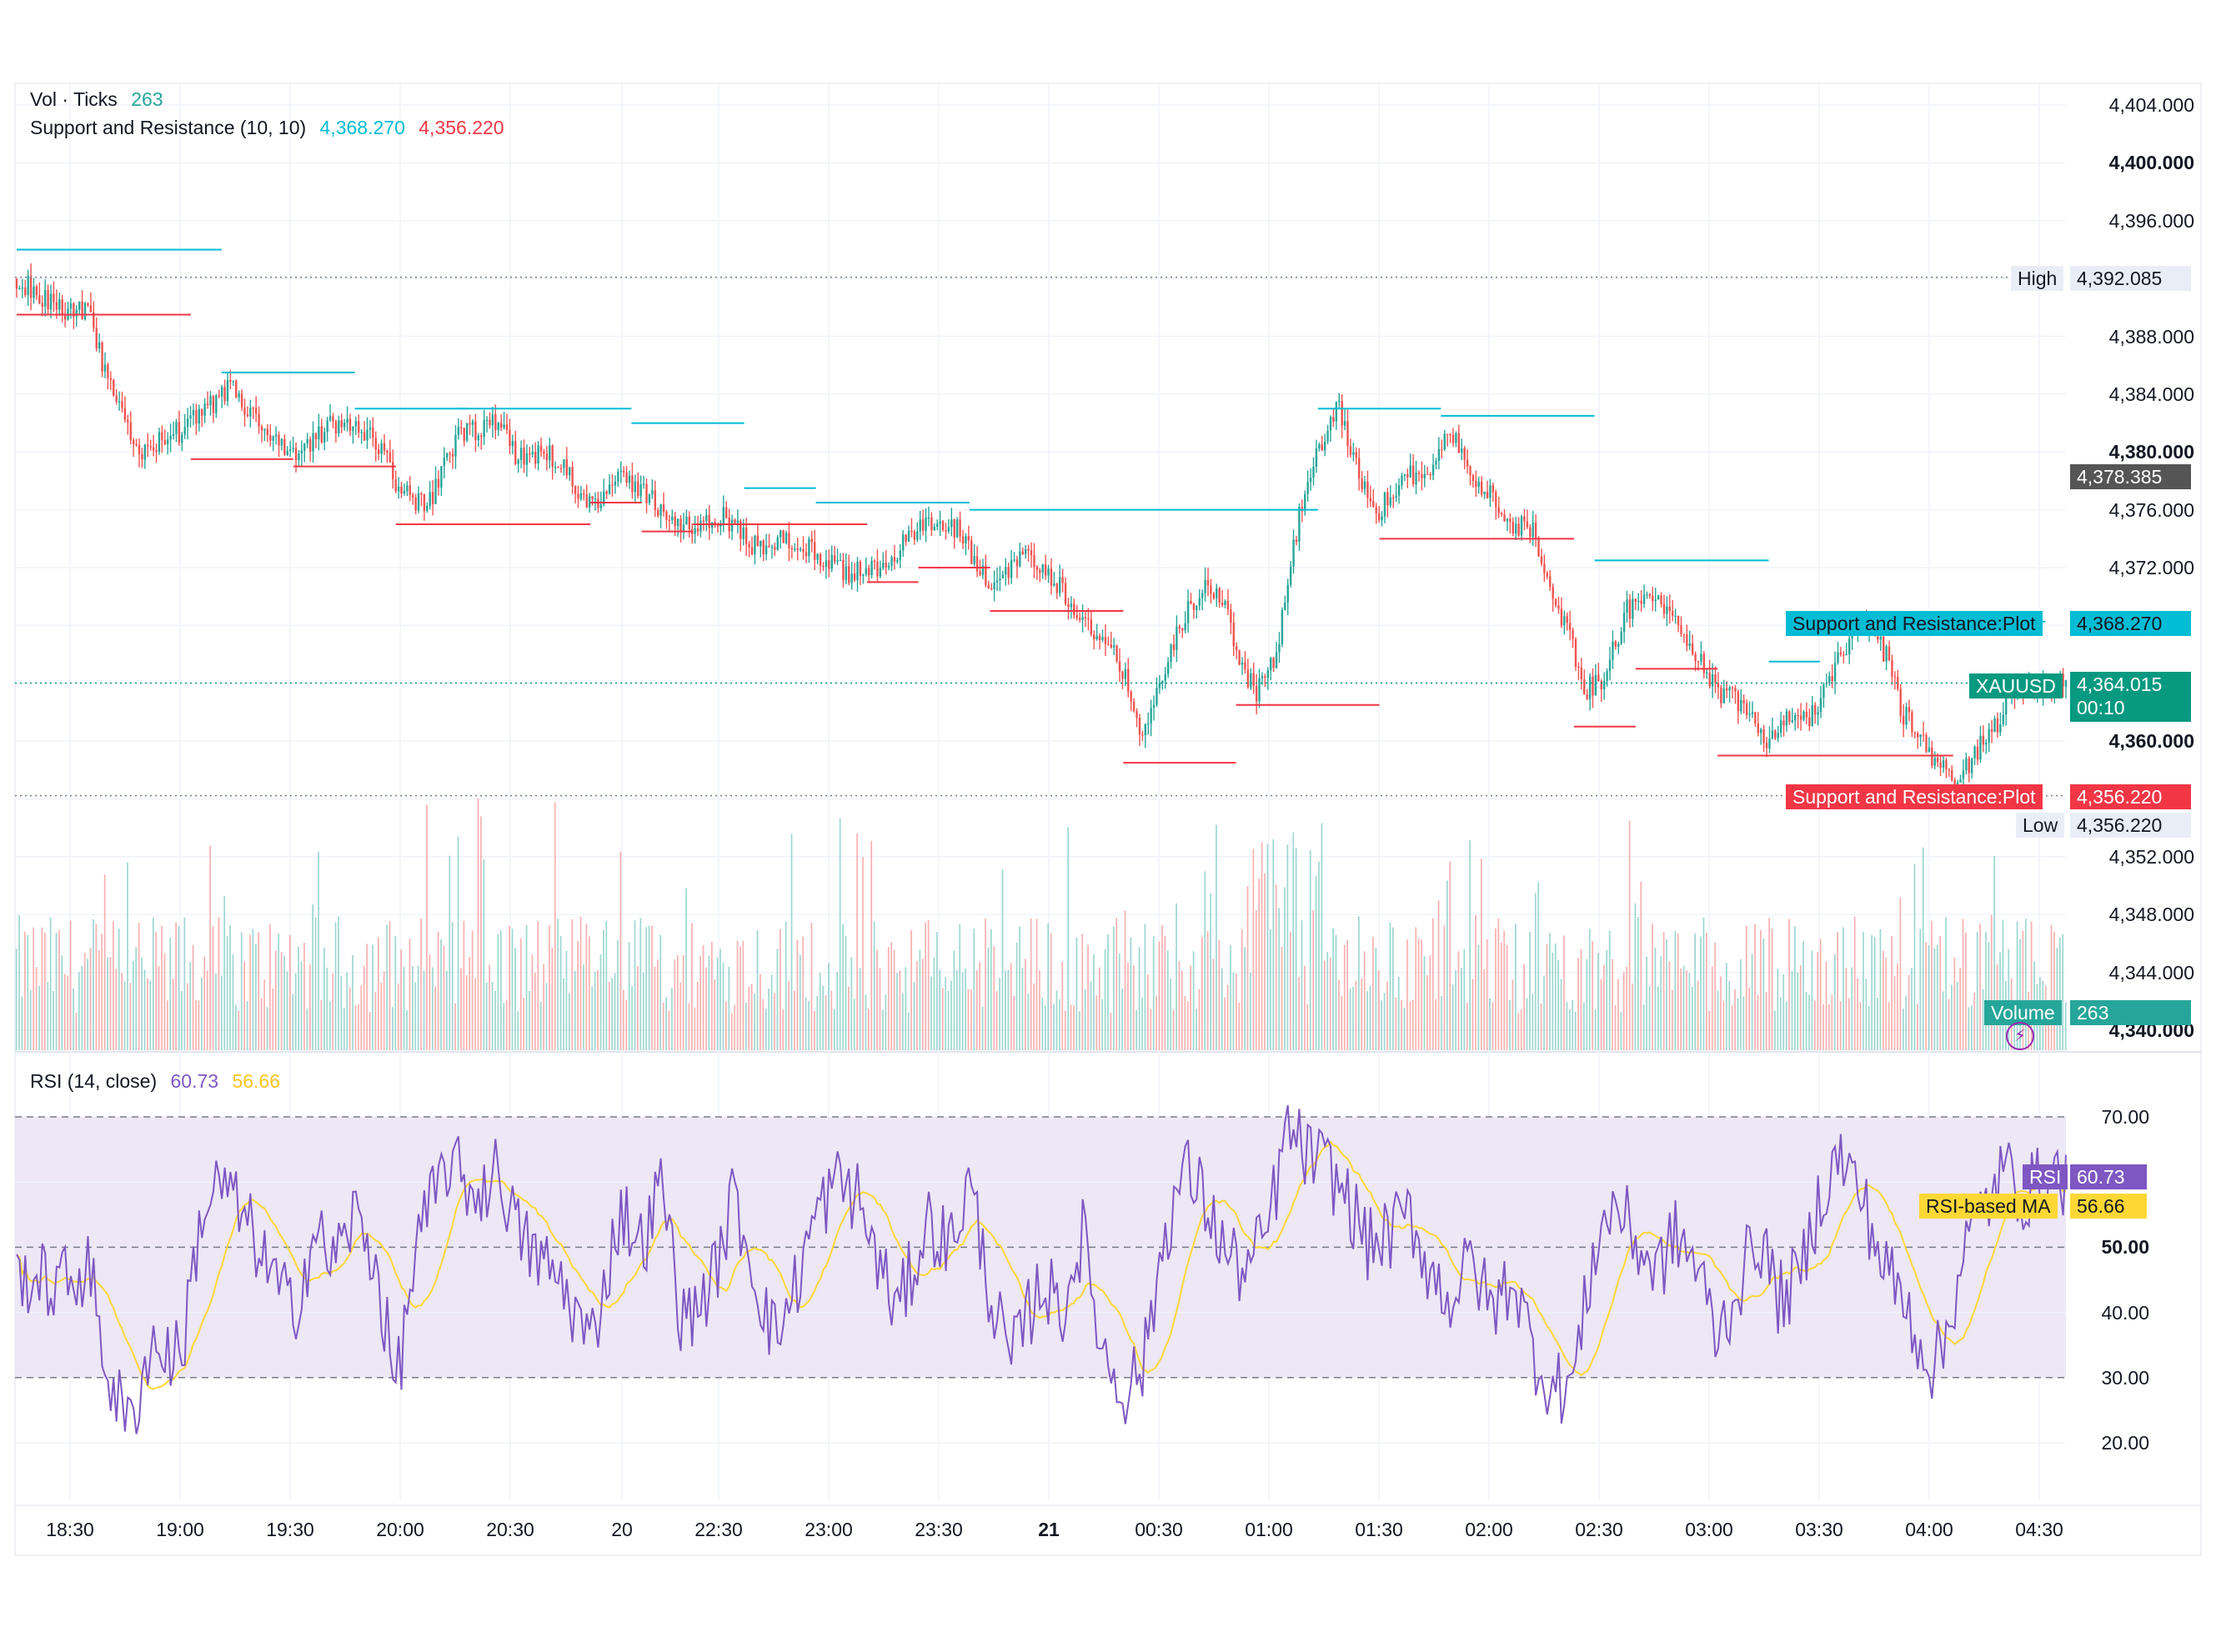 This screenshot has width=2216, height=1652. What do you see at coordinates (290, 1529) in the screenshot?
I see `time-tick-label: 19:30` at bounding box center [290, 1529].